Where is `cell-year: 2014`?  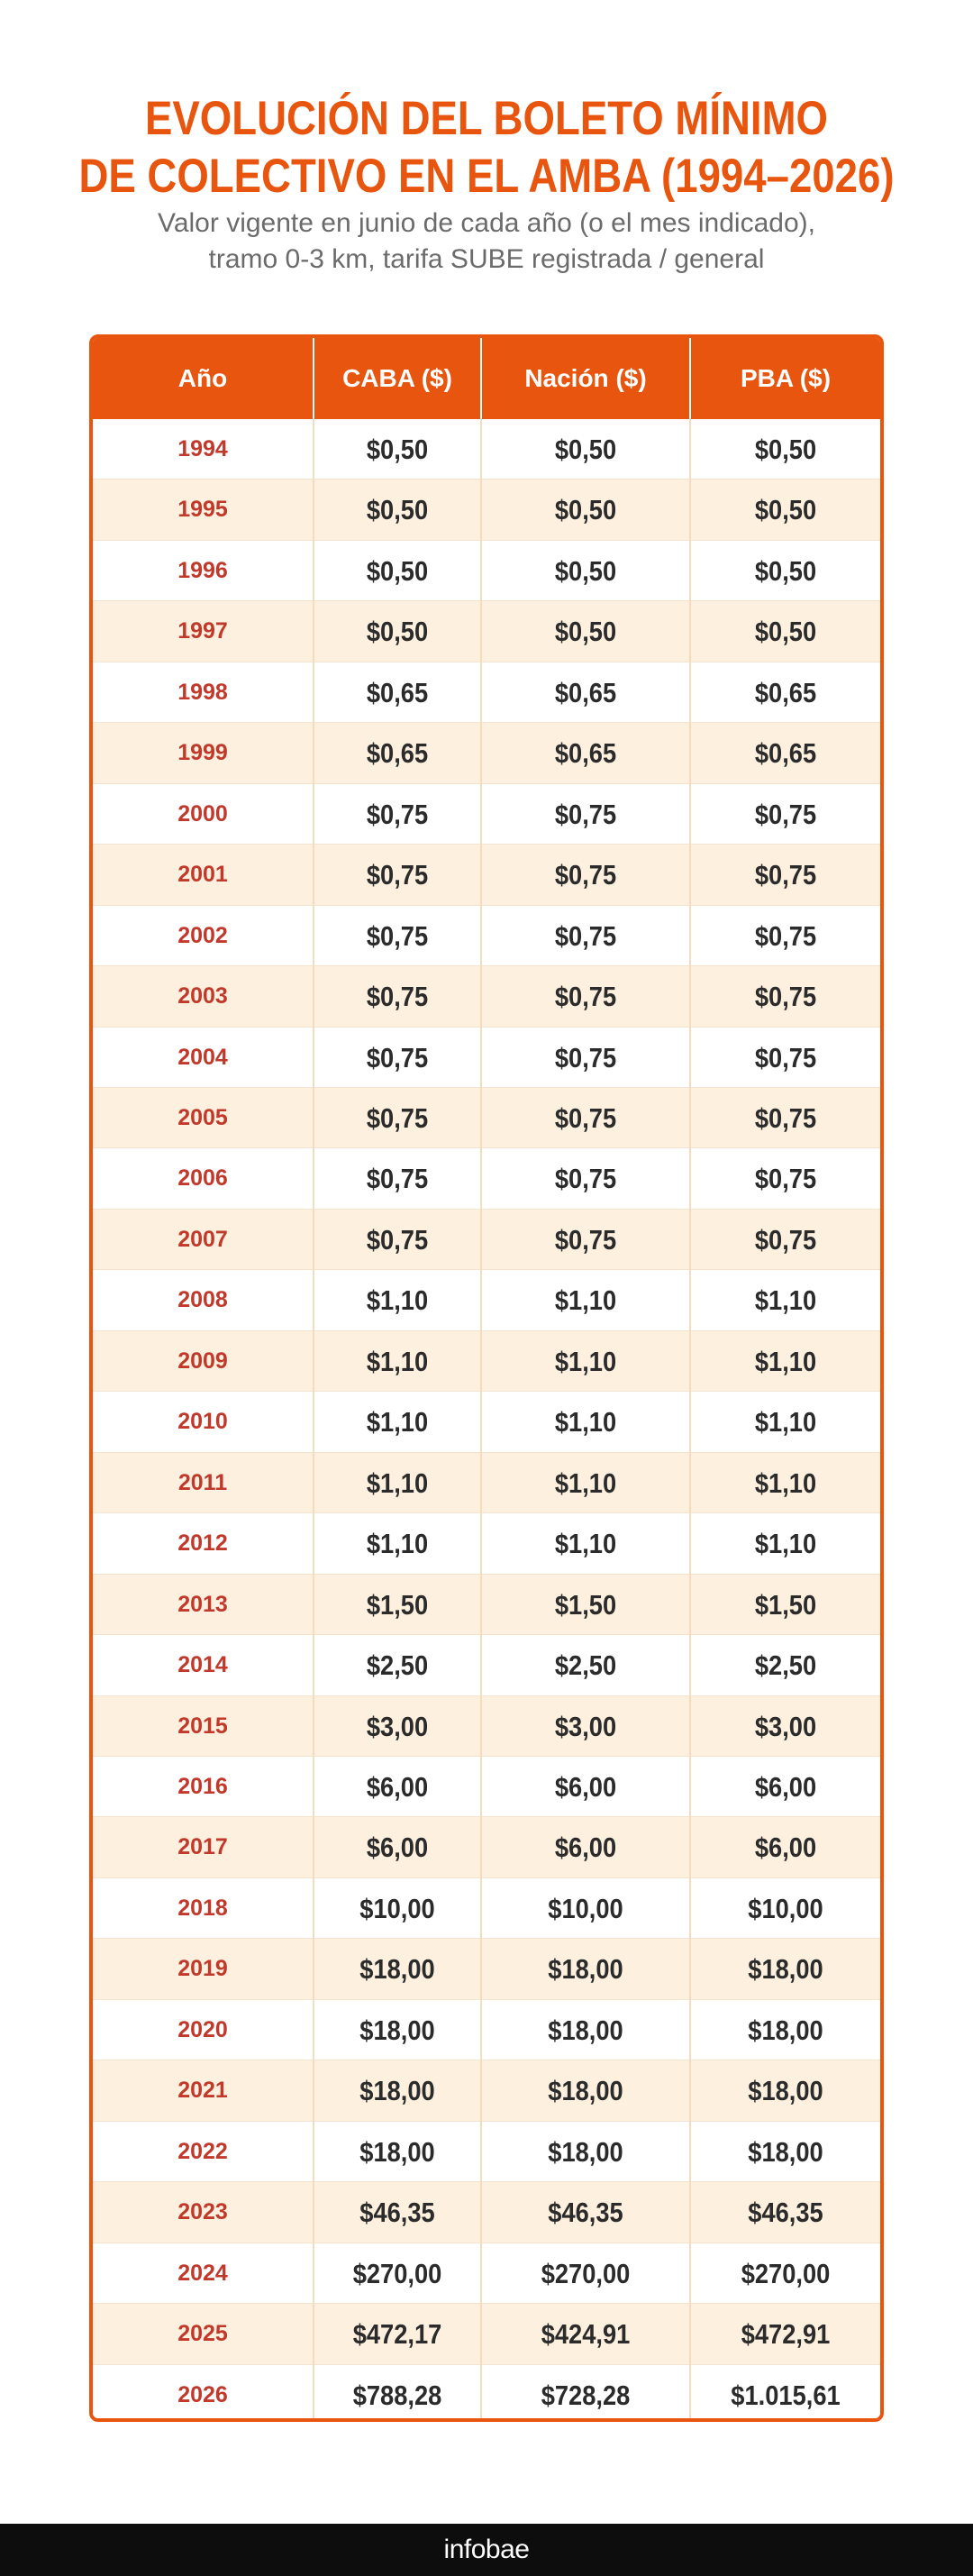 cell-year: 2014 is located at coordinates (203, 1665).